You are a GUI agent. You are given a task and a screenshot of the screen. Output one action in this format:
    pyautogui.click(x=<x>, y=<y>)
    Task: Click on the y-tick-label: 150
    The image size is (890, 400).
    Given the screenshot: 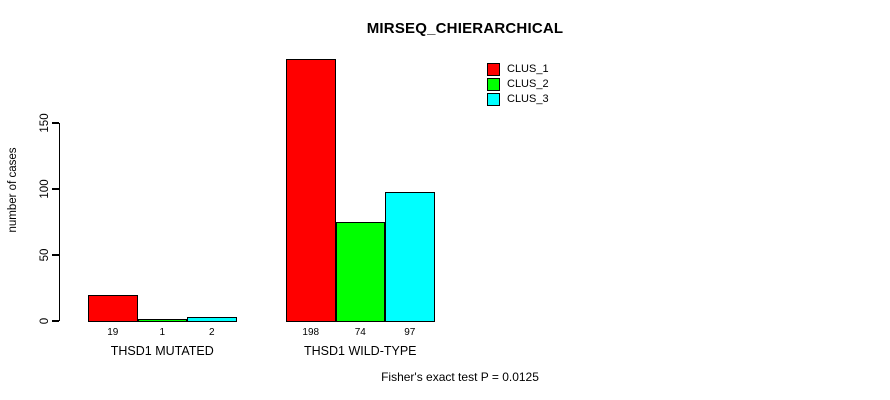 What is the action you would take?
    pyautogui.click(x=45, y=123)
    